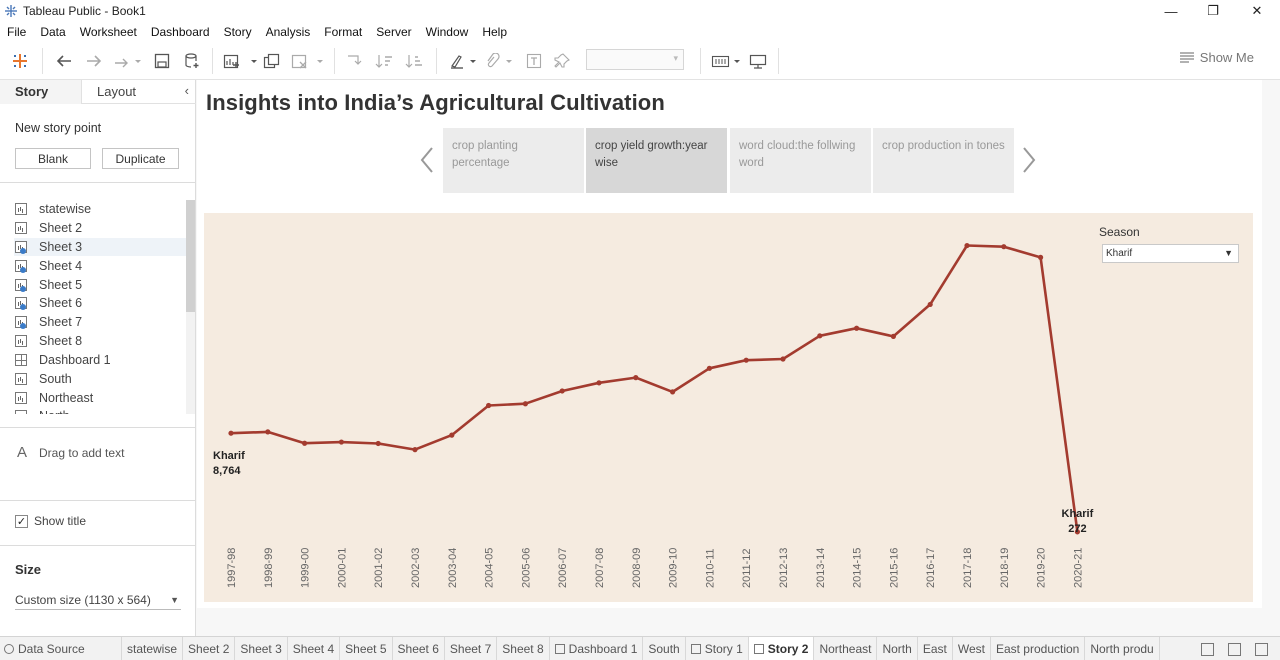  I want to click on sheet-tab: Story 1, so click(717, 648).